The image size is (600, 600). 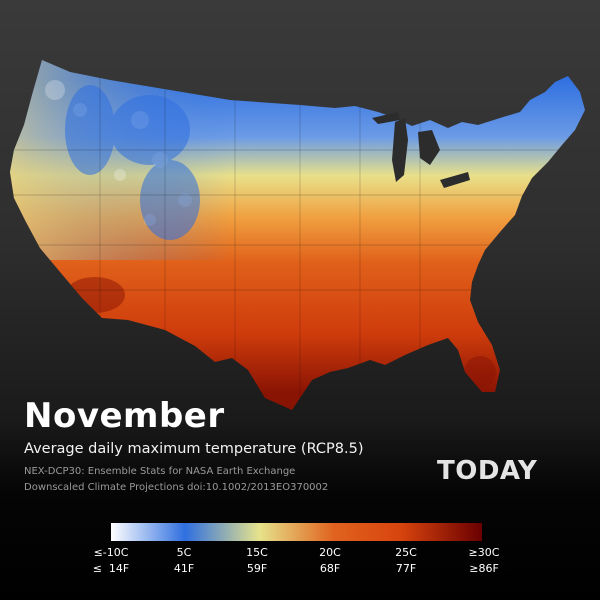 I want to click on legend-fahrenheit-label: 68F, so click(x=330, y=568).